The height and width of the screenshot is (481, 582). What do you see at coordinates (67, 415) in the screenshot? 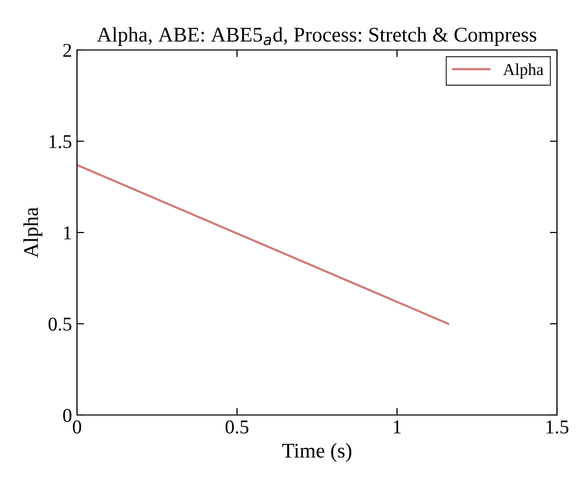
I see `y-tick-label: 0` at bounding box center [67, 415].